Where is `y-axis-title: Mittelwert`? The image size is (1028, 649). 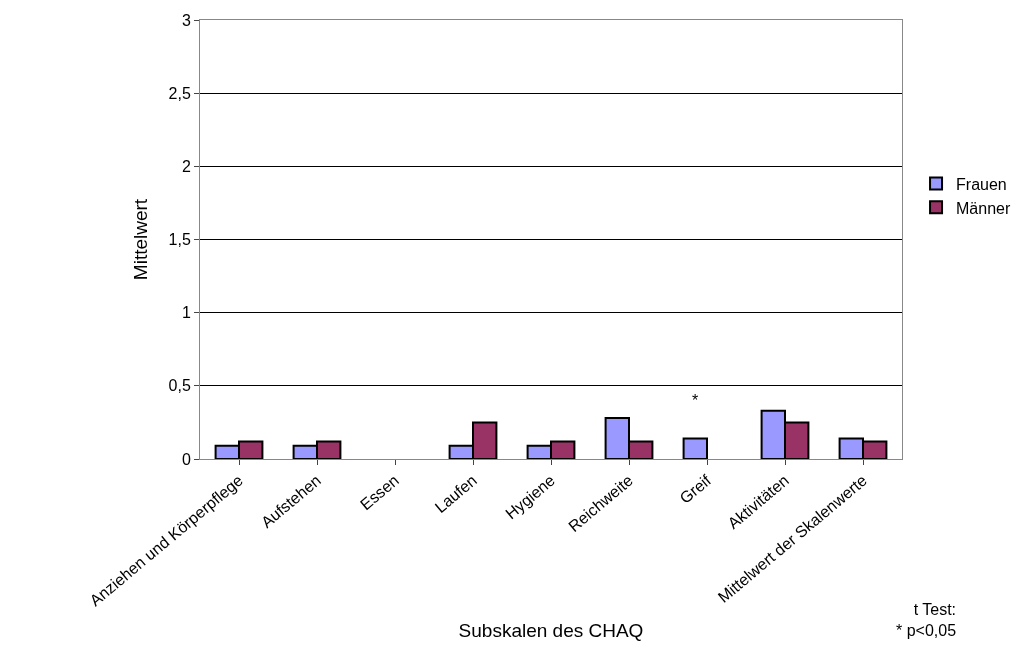 y-axis-title: Mittelwert is located at coordinates (141, 239).